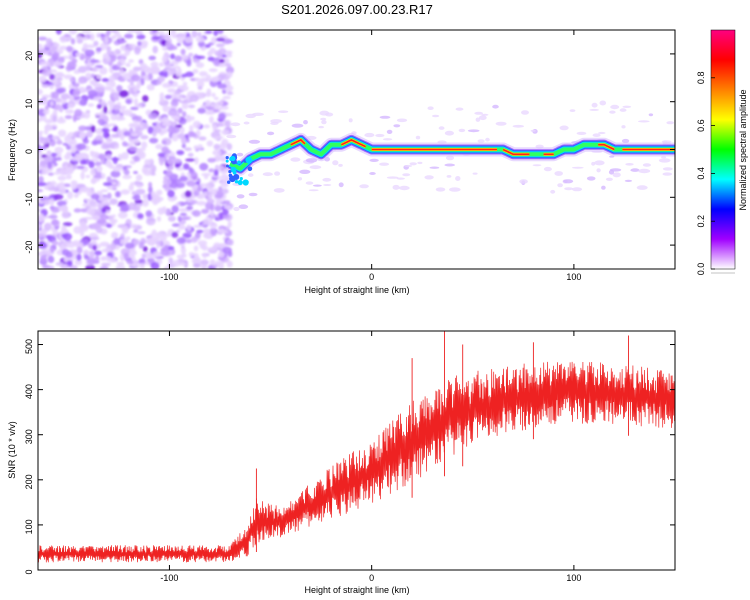 The height and width of the screenshot is (600, 750). Describe the element at coordinates (371, 277) in the screenshot. I see `x-tick-label: 0` at that location.